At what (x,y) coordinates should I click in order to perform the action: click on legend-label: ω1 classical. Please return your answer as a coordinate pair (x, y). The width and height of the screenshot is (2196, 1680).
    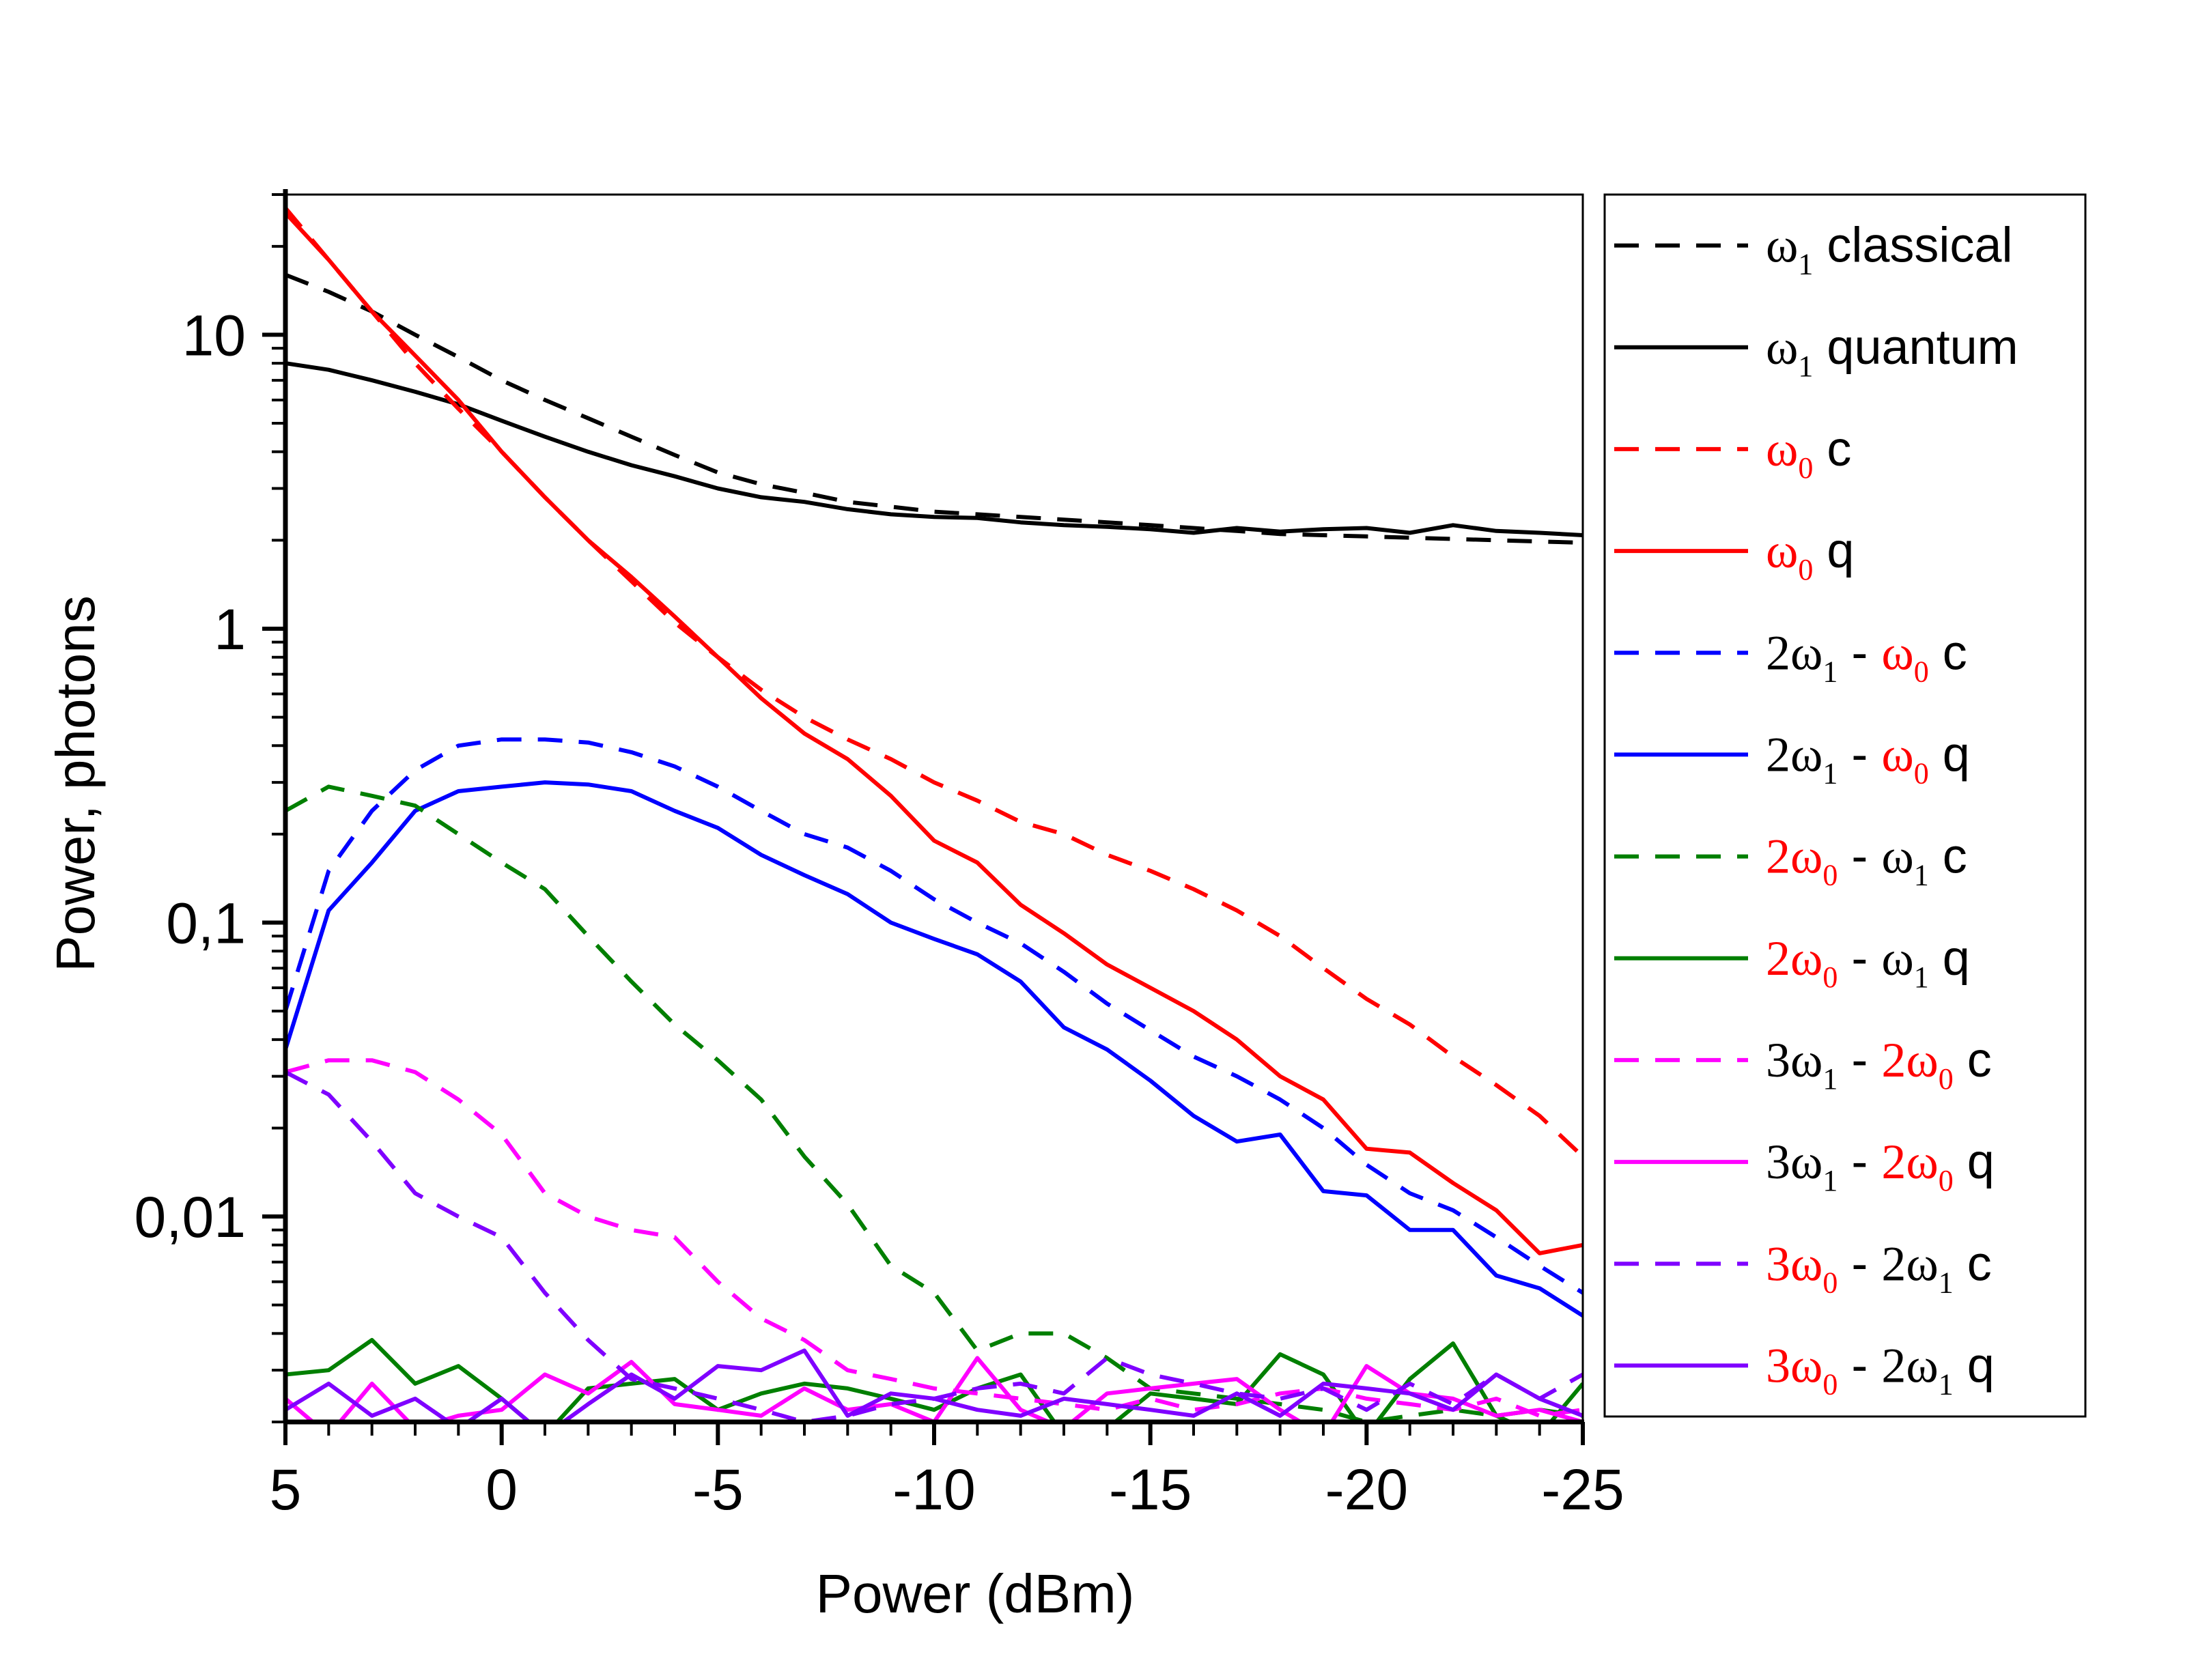
    Looking at the image, I should click on (1889, 249).